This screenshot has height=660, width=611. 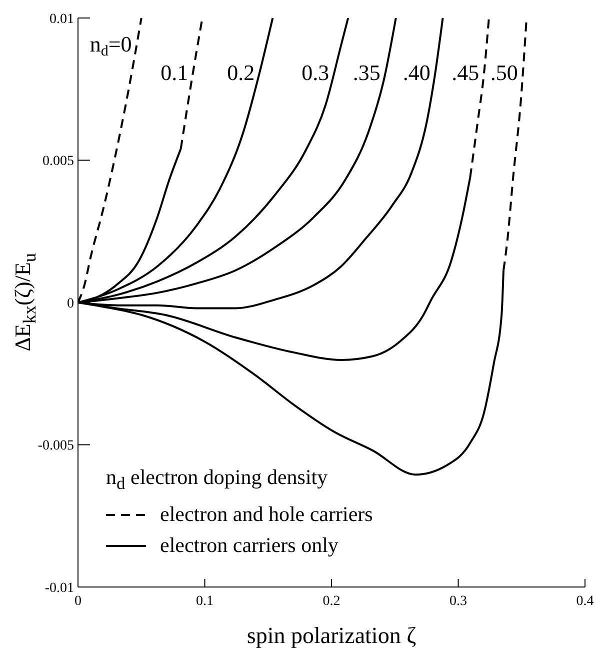 I want to click on y-tick-label: -0.01, so click(x=59, y=588).